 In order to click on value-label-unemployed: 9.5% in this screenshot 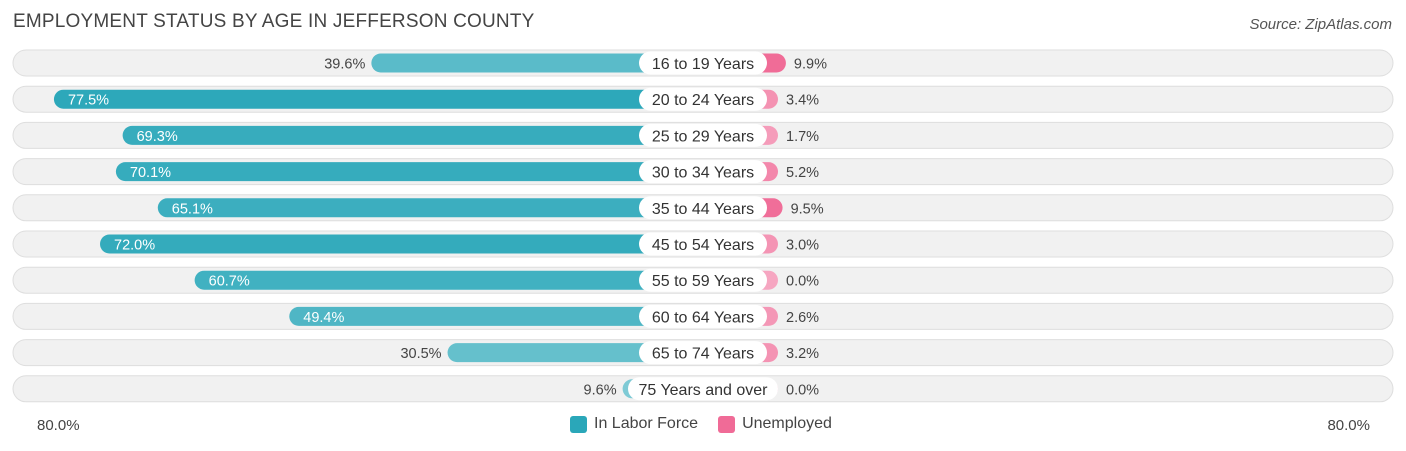, I will do `click(807, 209)`.